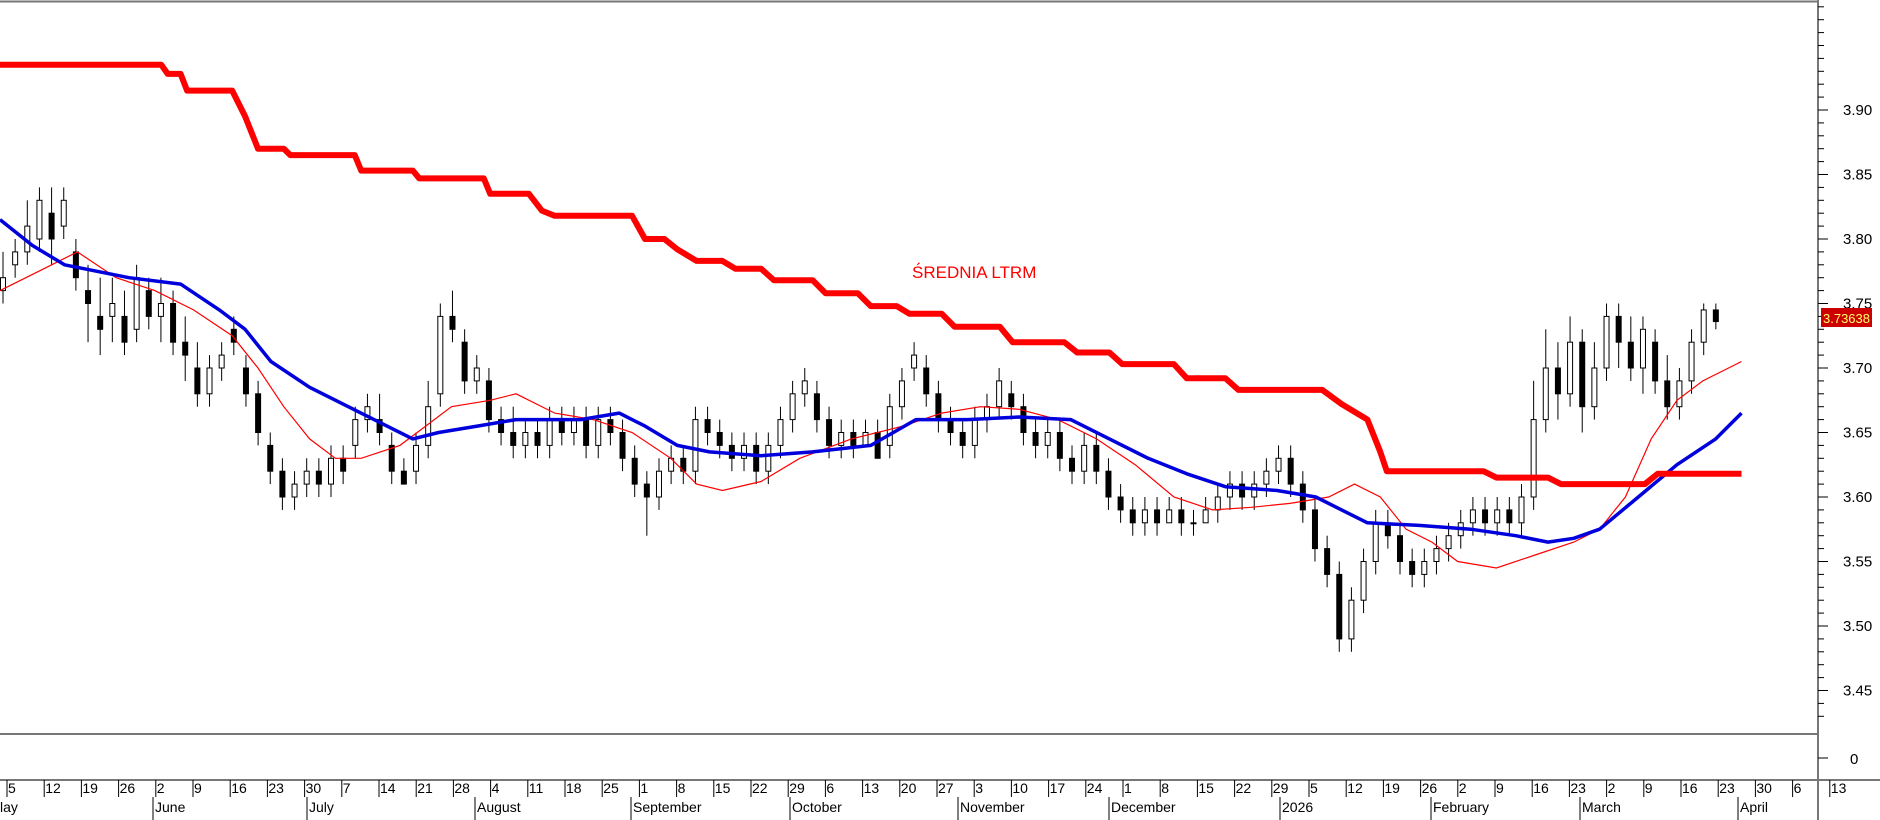 Image resolution: width=1880 pixels, height=820 pixels. Describe the element at coordinates (830, 788) in the screenshot. I see `date-tick-label: 6` at that location.